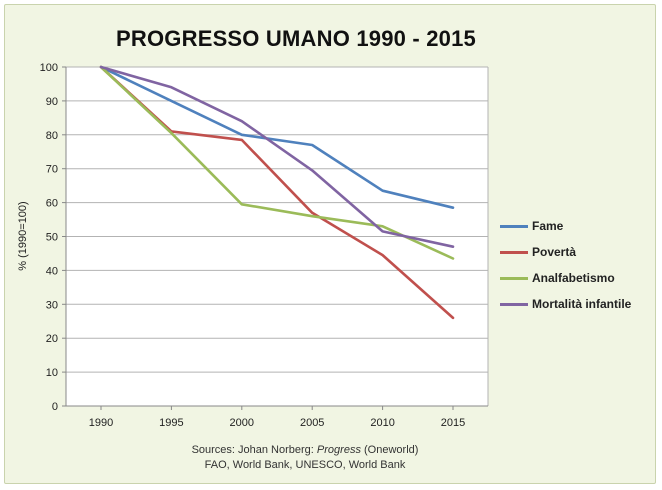 The height and width of the screenshot is (490, 662). What do you see at coordinates (23, 235) in the screenshot?
I see `y-axis-label: % (1990=100)` at bounding box center [23, 235].